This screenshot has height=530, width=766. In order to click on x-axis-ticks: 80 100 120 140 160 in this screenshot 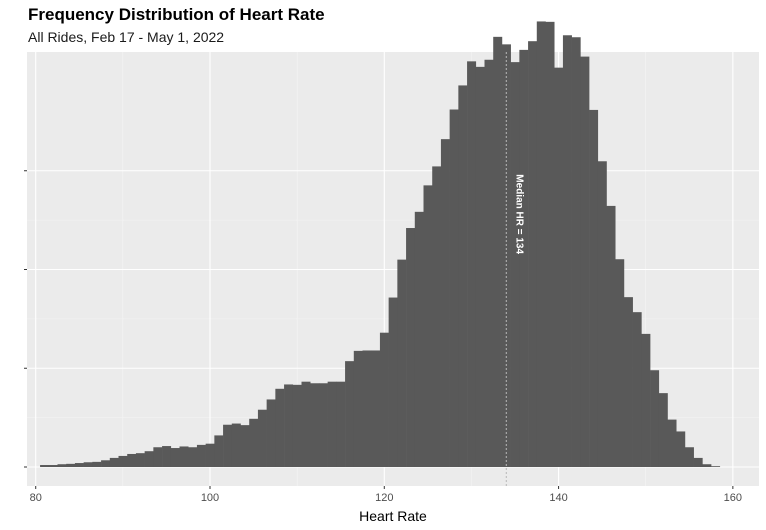, I will do `click(386, 495)`.